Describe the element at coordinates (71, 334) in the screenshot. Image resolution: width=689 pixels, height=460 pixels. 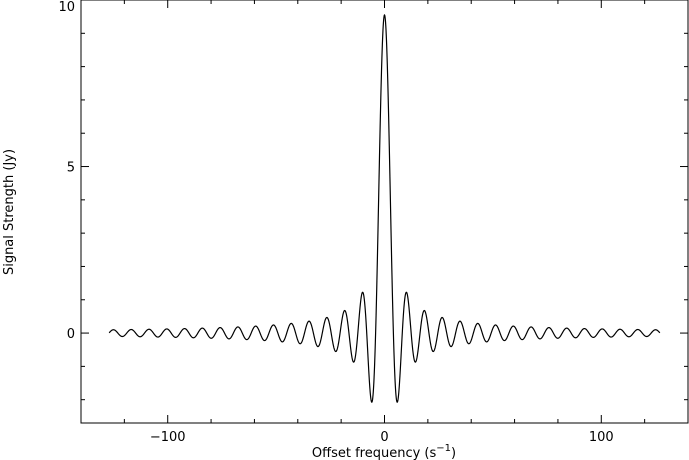
I see `y-tick-label: 0` at that location.